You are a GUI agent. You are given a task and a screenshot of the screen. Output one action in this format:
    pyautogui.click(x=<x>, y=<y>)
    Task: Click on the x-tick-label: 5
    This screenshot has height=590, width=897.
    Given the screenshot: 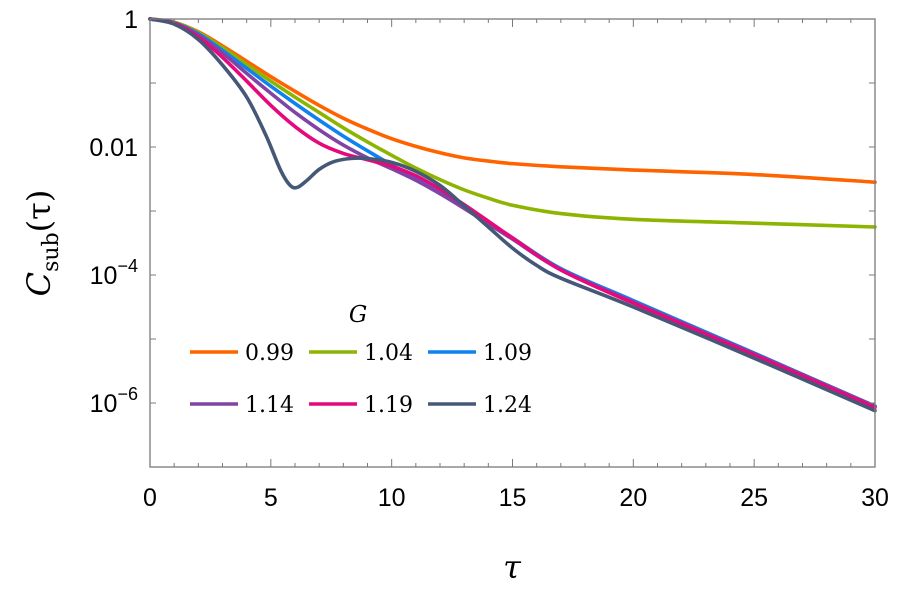 What is the action you would take?
    pyautogui.click(x=271, y=498)
    